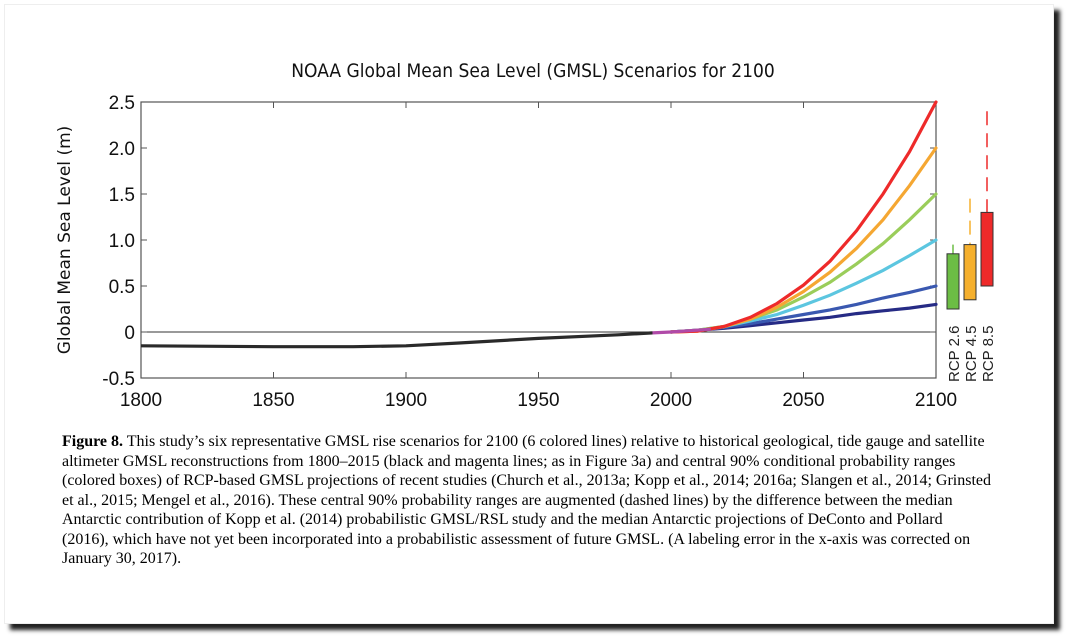 This screenshot has height=636, width=1066. I want to click on y-tick-label: 1.0, so click(122, 241).